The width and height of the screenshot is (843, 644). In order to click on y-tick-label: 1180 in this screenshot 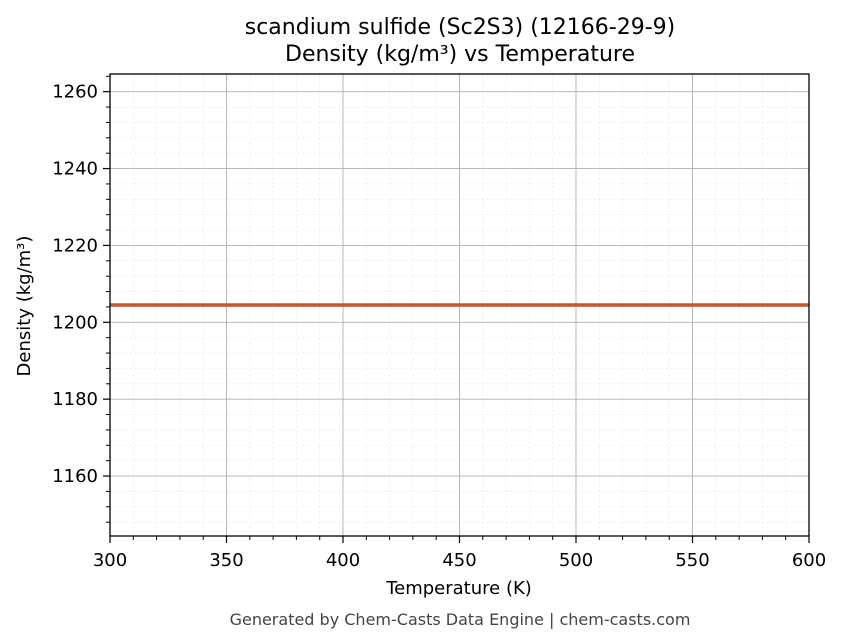, I will do `click(75, 399)`.